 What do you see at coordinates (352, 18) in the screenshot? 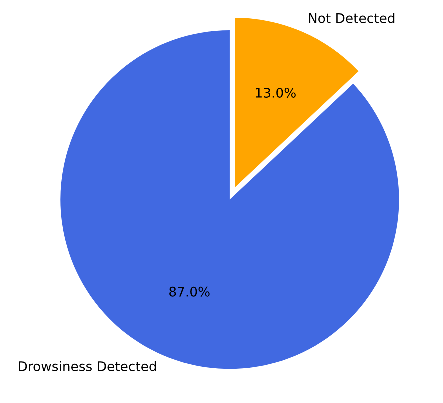
I see `slice-label: Not Detected` at bounding box center [352, 18].